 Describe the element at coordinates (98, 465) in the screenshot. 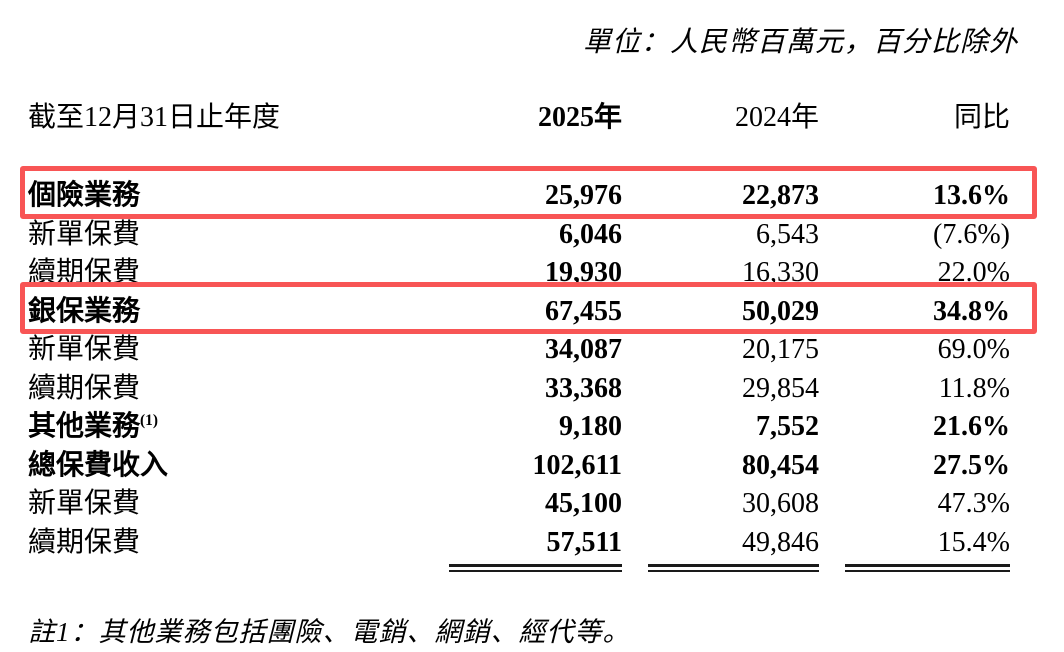

I see `row-label: 總保費收入` at that location.